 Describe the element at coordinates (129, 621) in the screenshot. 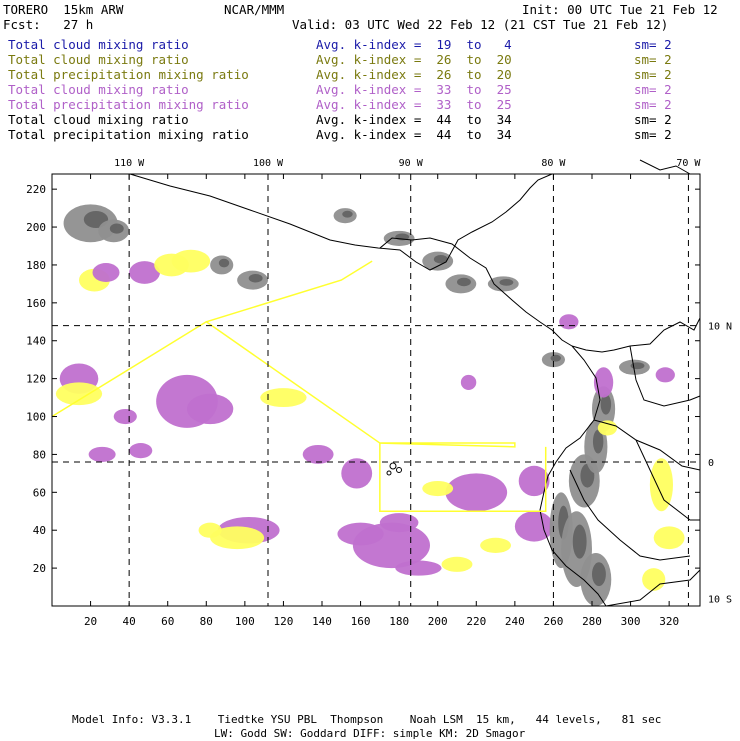

I see `x-tick-label: 40` at that location.